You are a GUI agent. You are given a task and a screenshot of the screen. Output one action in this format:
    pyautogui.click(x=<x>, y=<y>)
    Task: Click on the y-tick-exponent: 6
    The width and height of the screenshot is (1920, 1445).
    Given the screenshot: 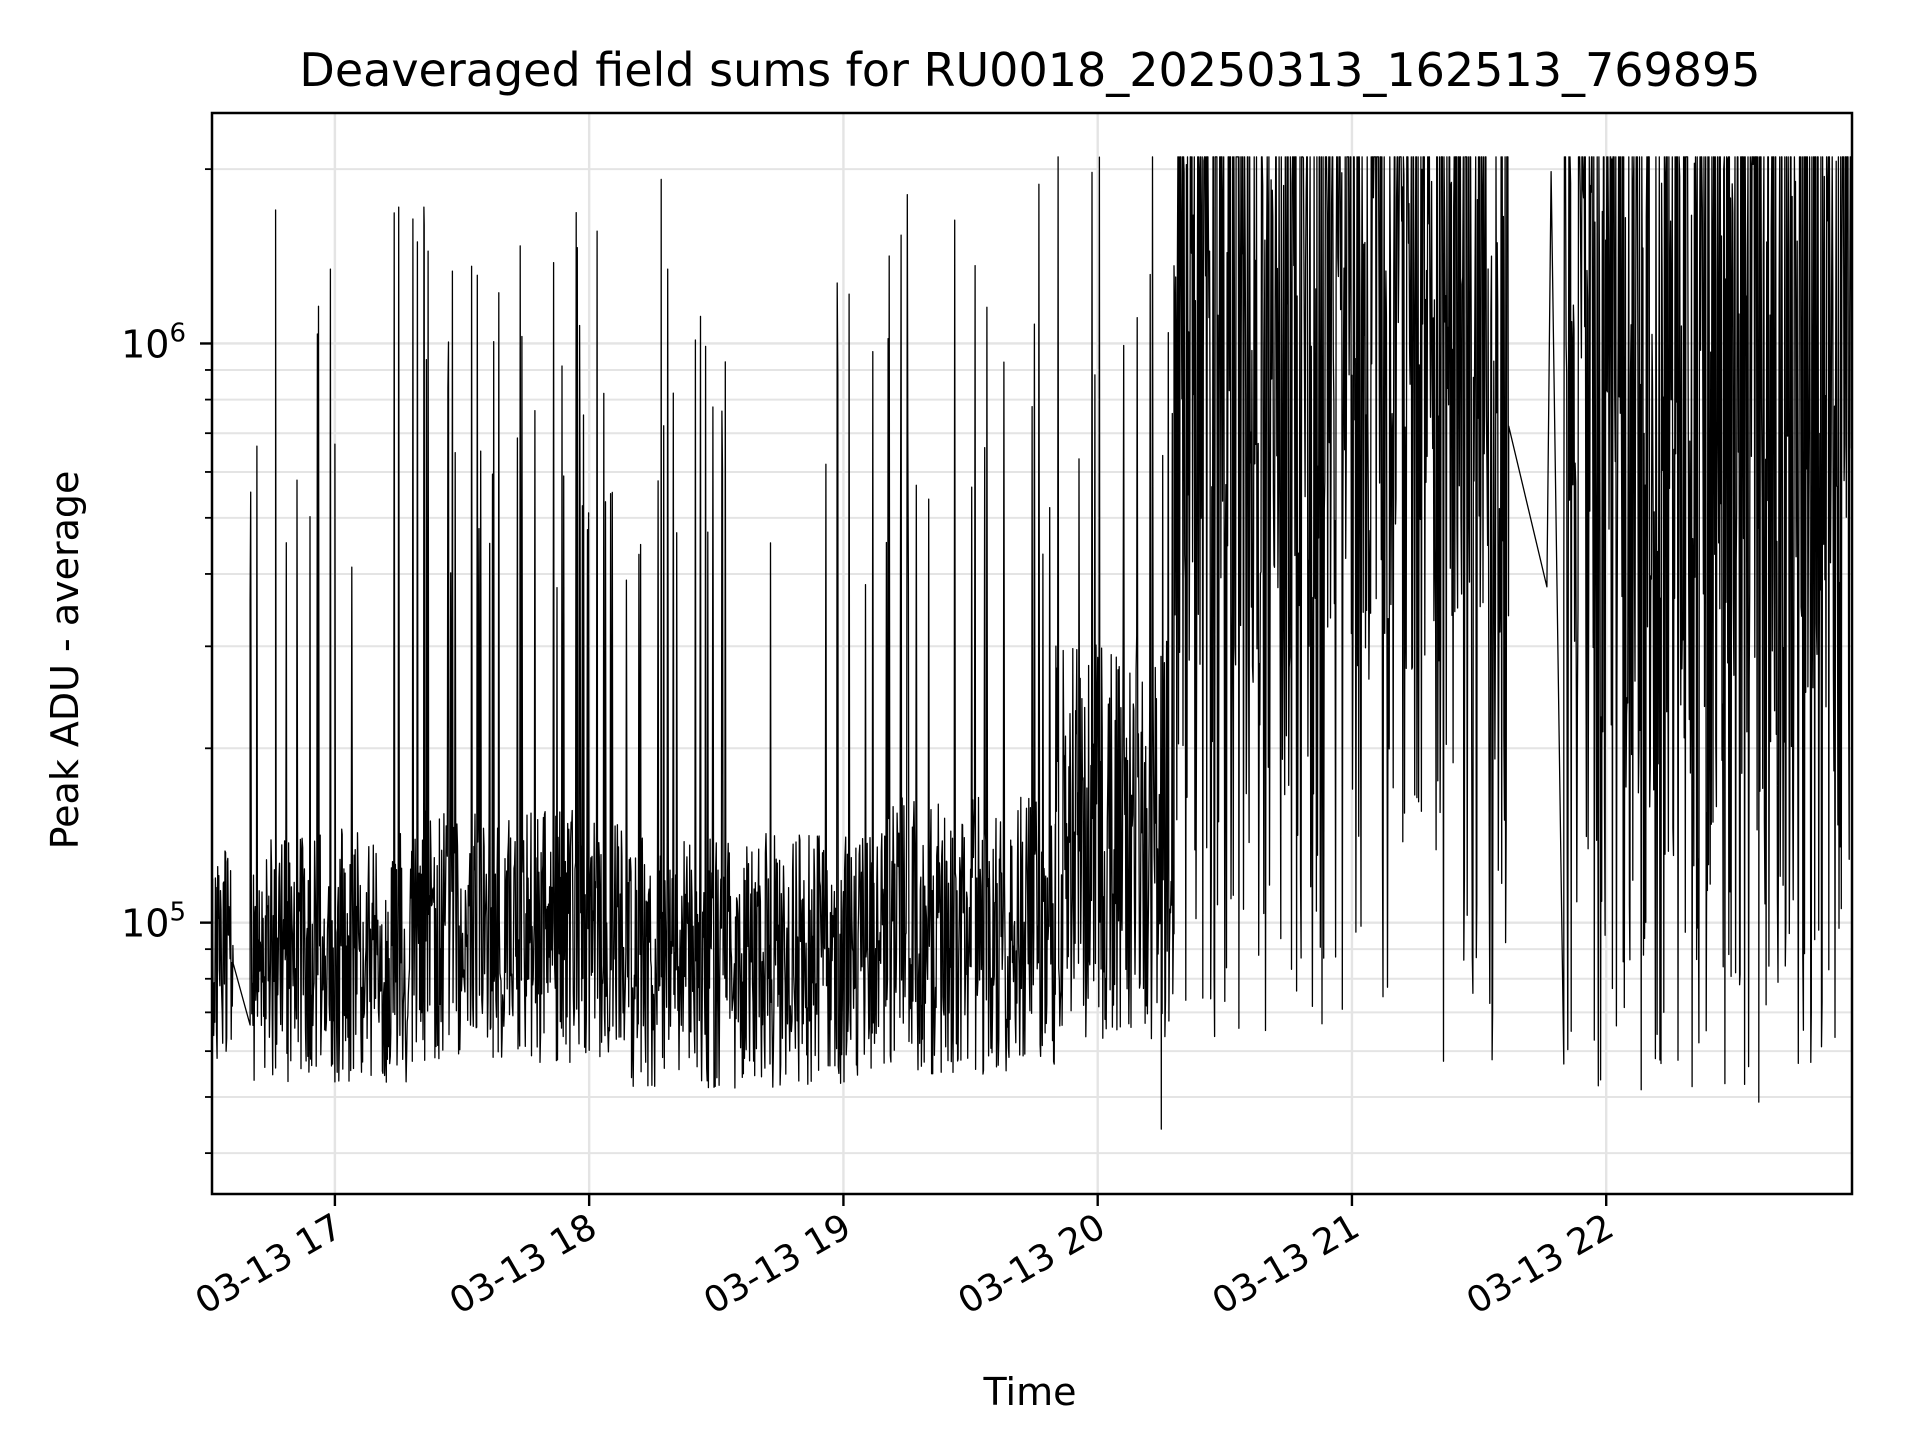 What is the action you would take?
    pyautogui.click(x=177, y=333)
    